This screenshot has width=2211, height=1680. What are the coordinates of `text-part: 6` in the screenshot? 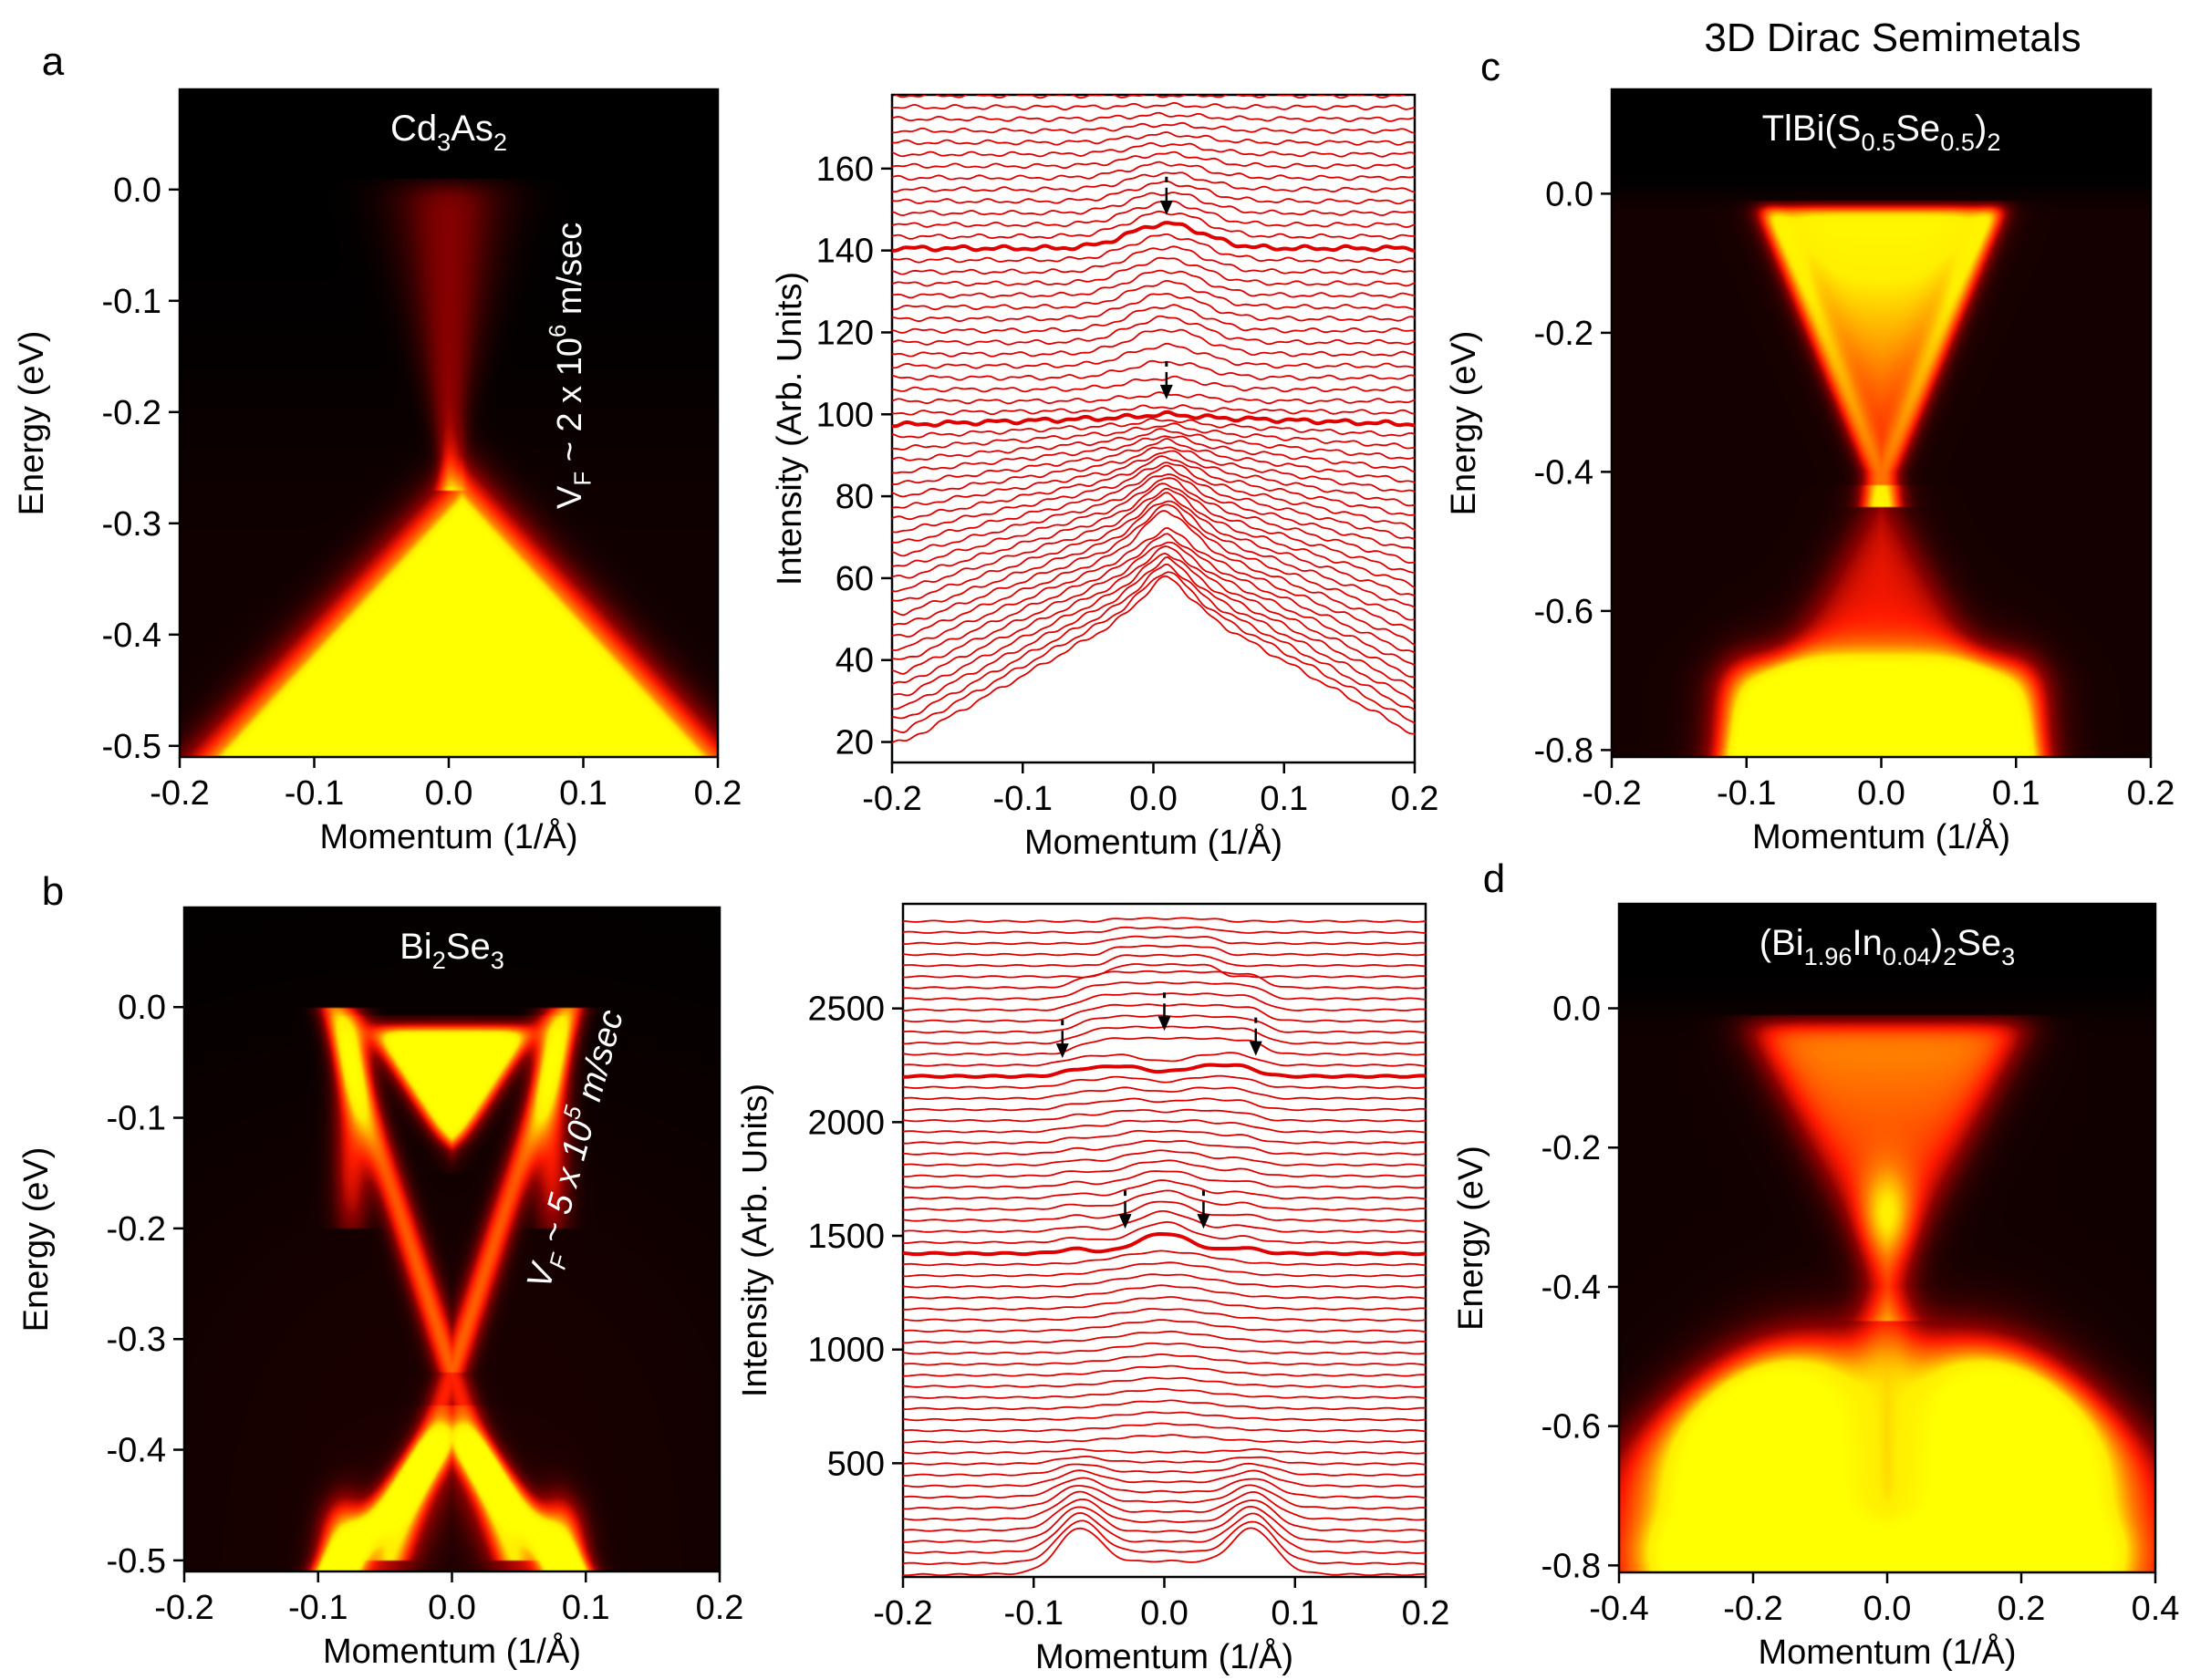 It's located at (558, 331).